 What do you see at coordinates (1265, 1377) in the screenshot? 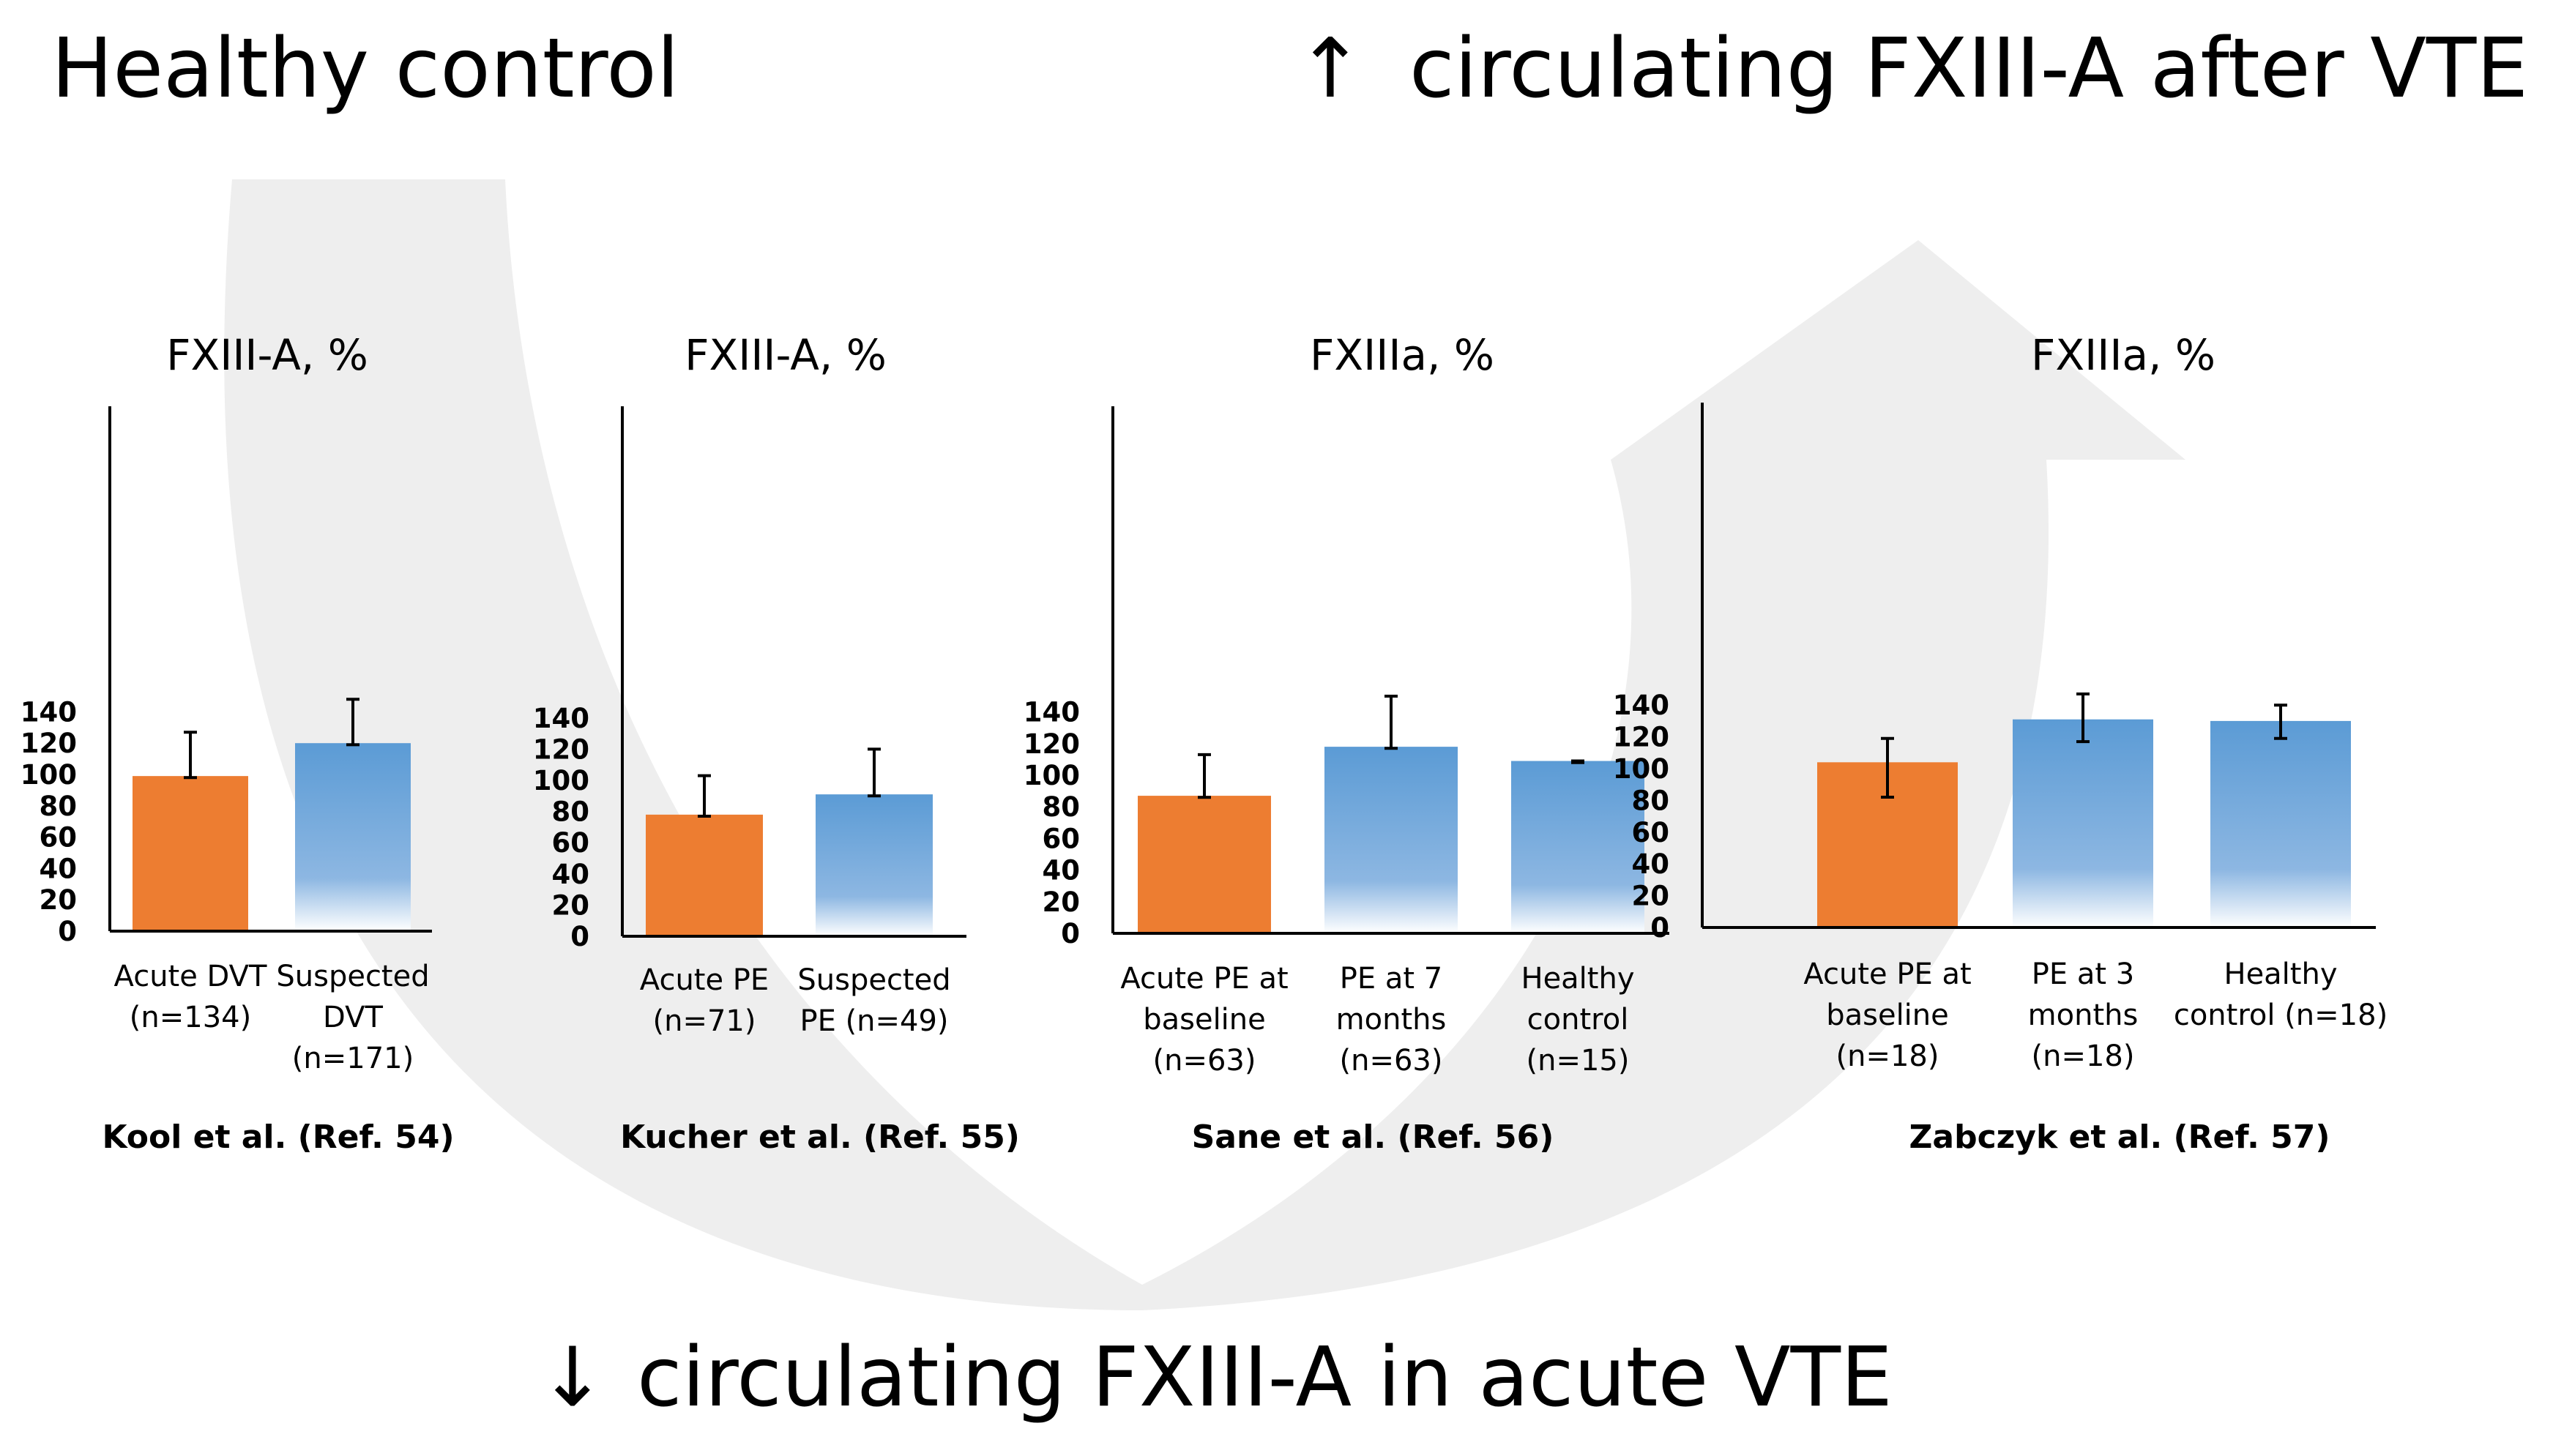
I see `down-heading-text: circulating FXIII-A in acute VTE` at bounding box center [1265, 1377].